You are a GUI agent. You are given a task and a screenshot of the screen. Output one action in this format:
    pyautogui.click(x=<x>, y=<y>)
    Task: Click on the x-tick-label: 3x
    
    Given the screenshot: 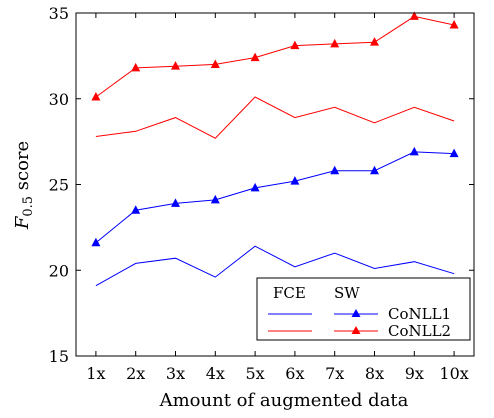 What is the action you would take?
    pyautogui.click(x=175, y=373)
    